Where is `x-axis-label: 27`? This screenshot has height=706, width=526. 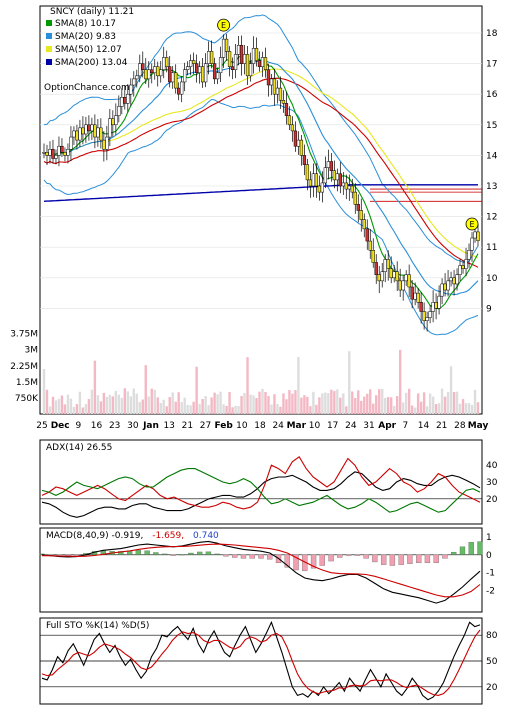 x-axis-label: 27 is located at coordinates (205, 426).